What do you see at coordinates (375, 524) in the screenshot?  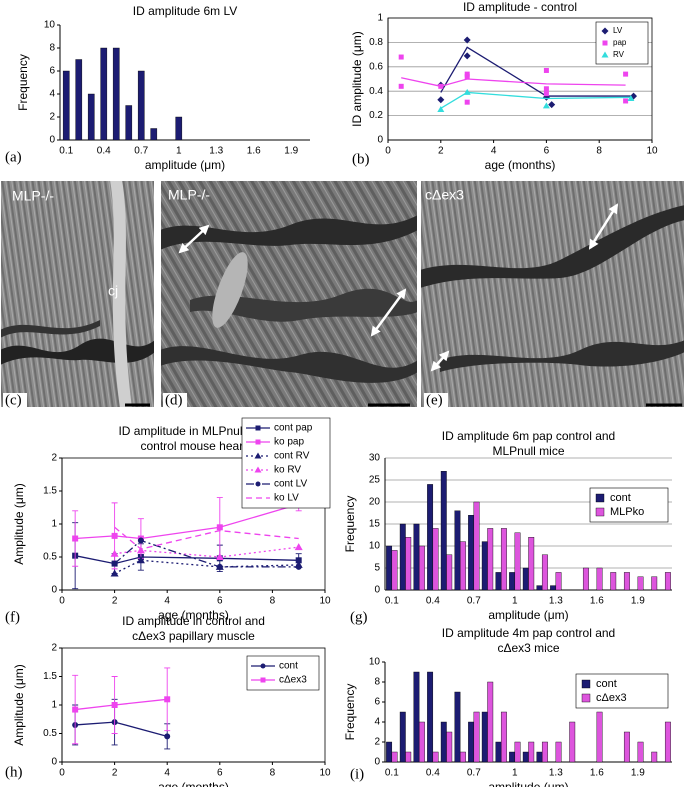 I see `y-tick-label: 15` at bounding box center [375, 524].